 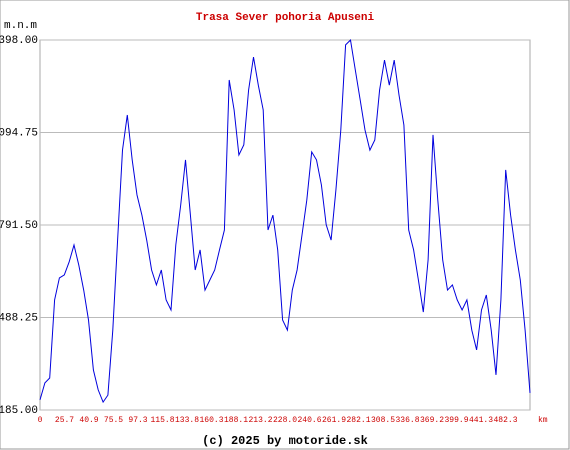 I want to click on x-tick-label: 160.3, so click(x=211, y=420).